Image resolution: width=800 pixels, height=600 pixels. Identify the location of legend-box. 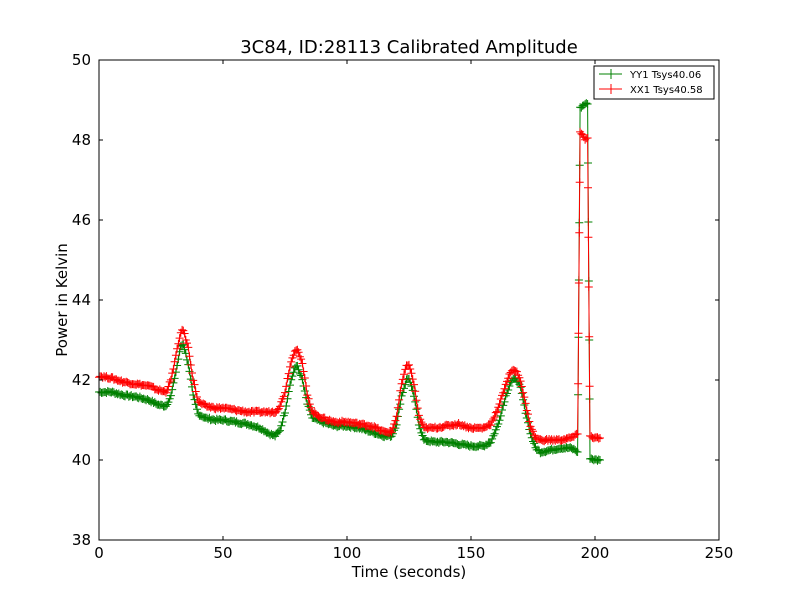
(654, 82).